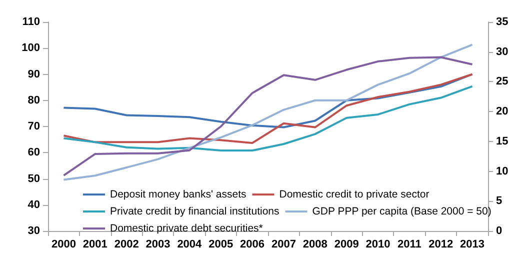  I want to click on y-tick-label: 80, so click(34, 100).